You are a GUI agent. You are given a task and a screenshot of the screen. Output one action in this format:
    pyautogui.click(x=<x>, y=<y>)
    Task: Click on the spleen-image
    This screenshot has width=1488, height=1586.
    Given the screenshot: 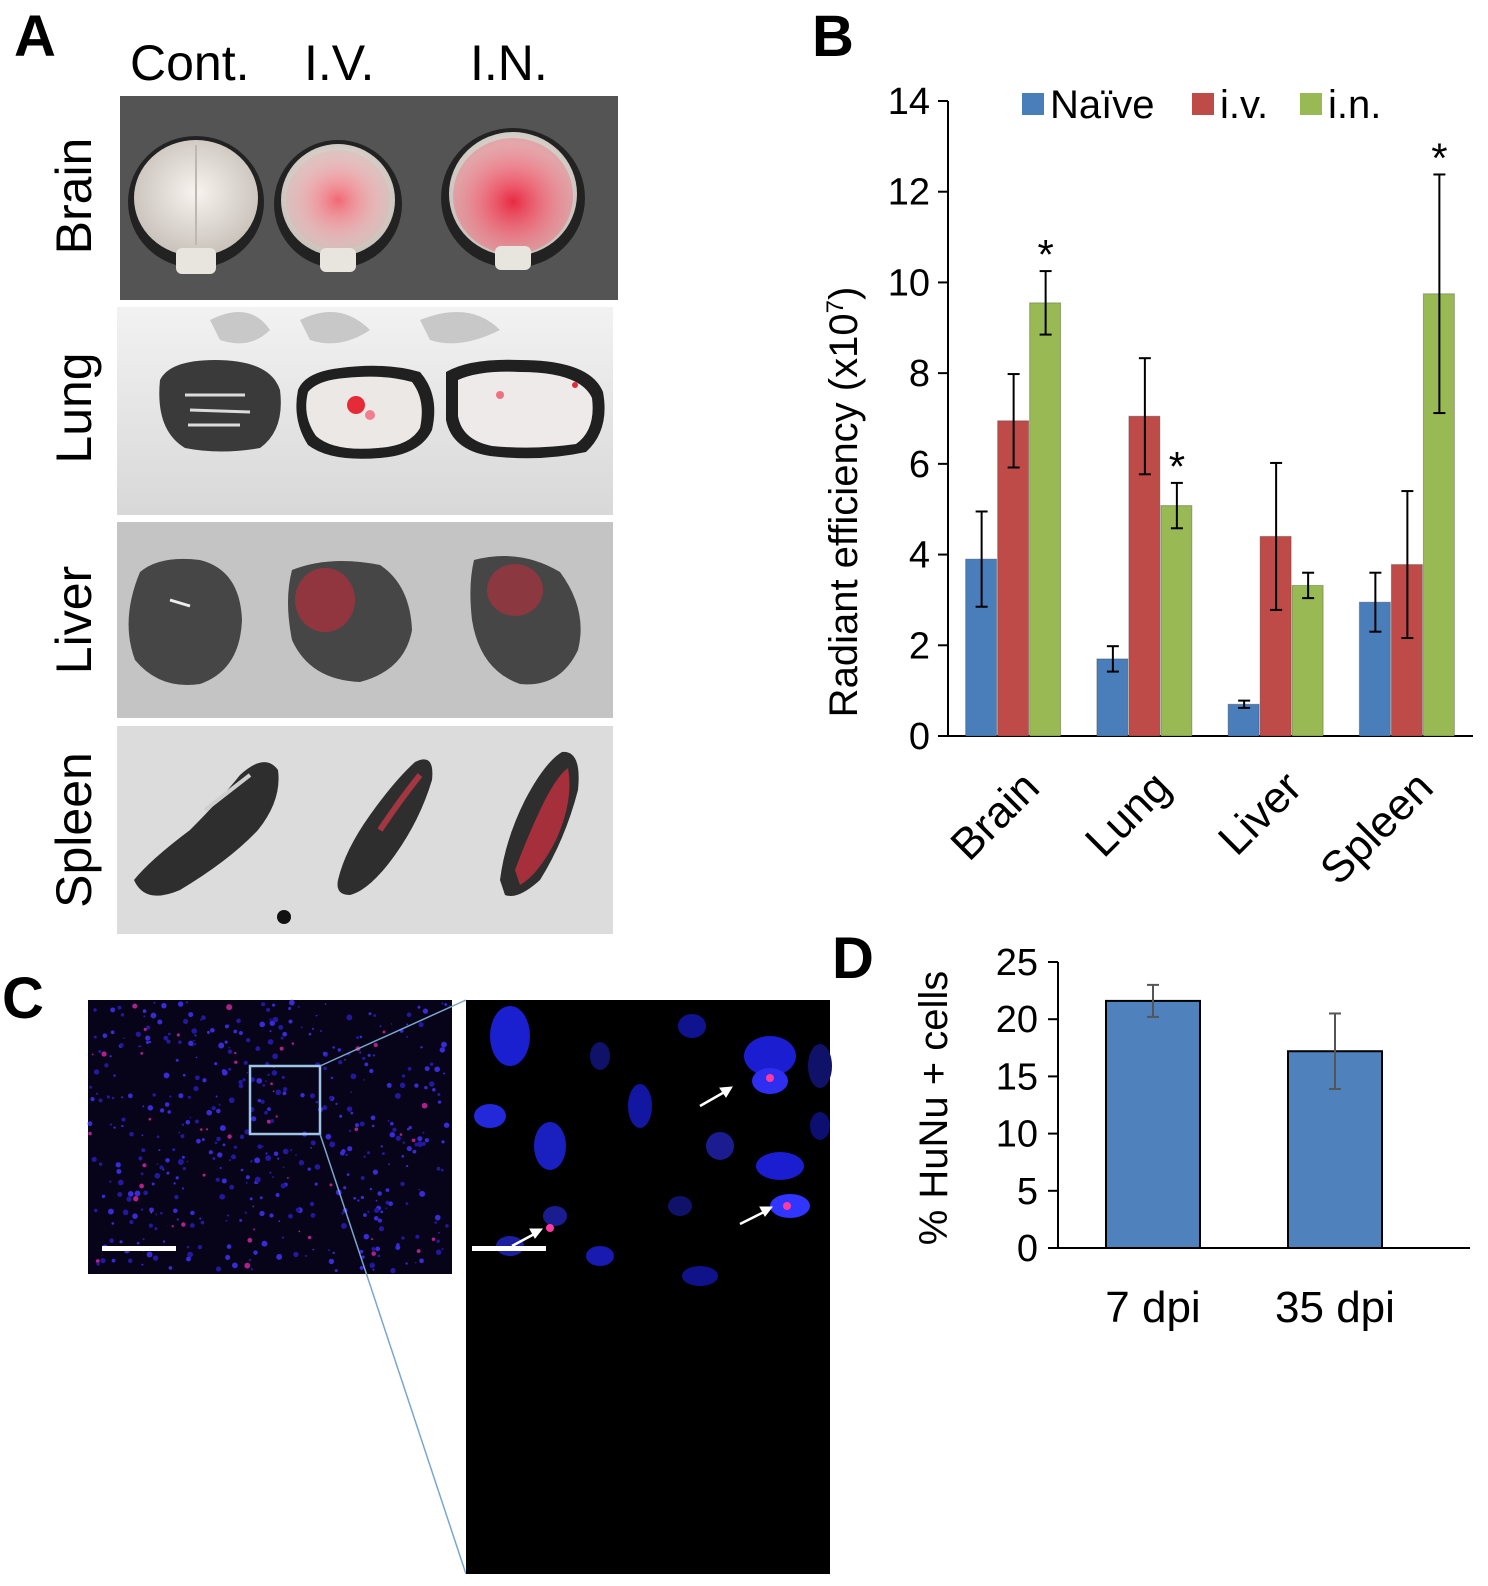 What is the action you would take?
    pyautogui.click(x=365, y=830)
    